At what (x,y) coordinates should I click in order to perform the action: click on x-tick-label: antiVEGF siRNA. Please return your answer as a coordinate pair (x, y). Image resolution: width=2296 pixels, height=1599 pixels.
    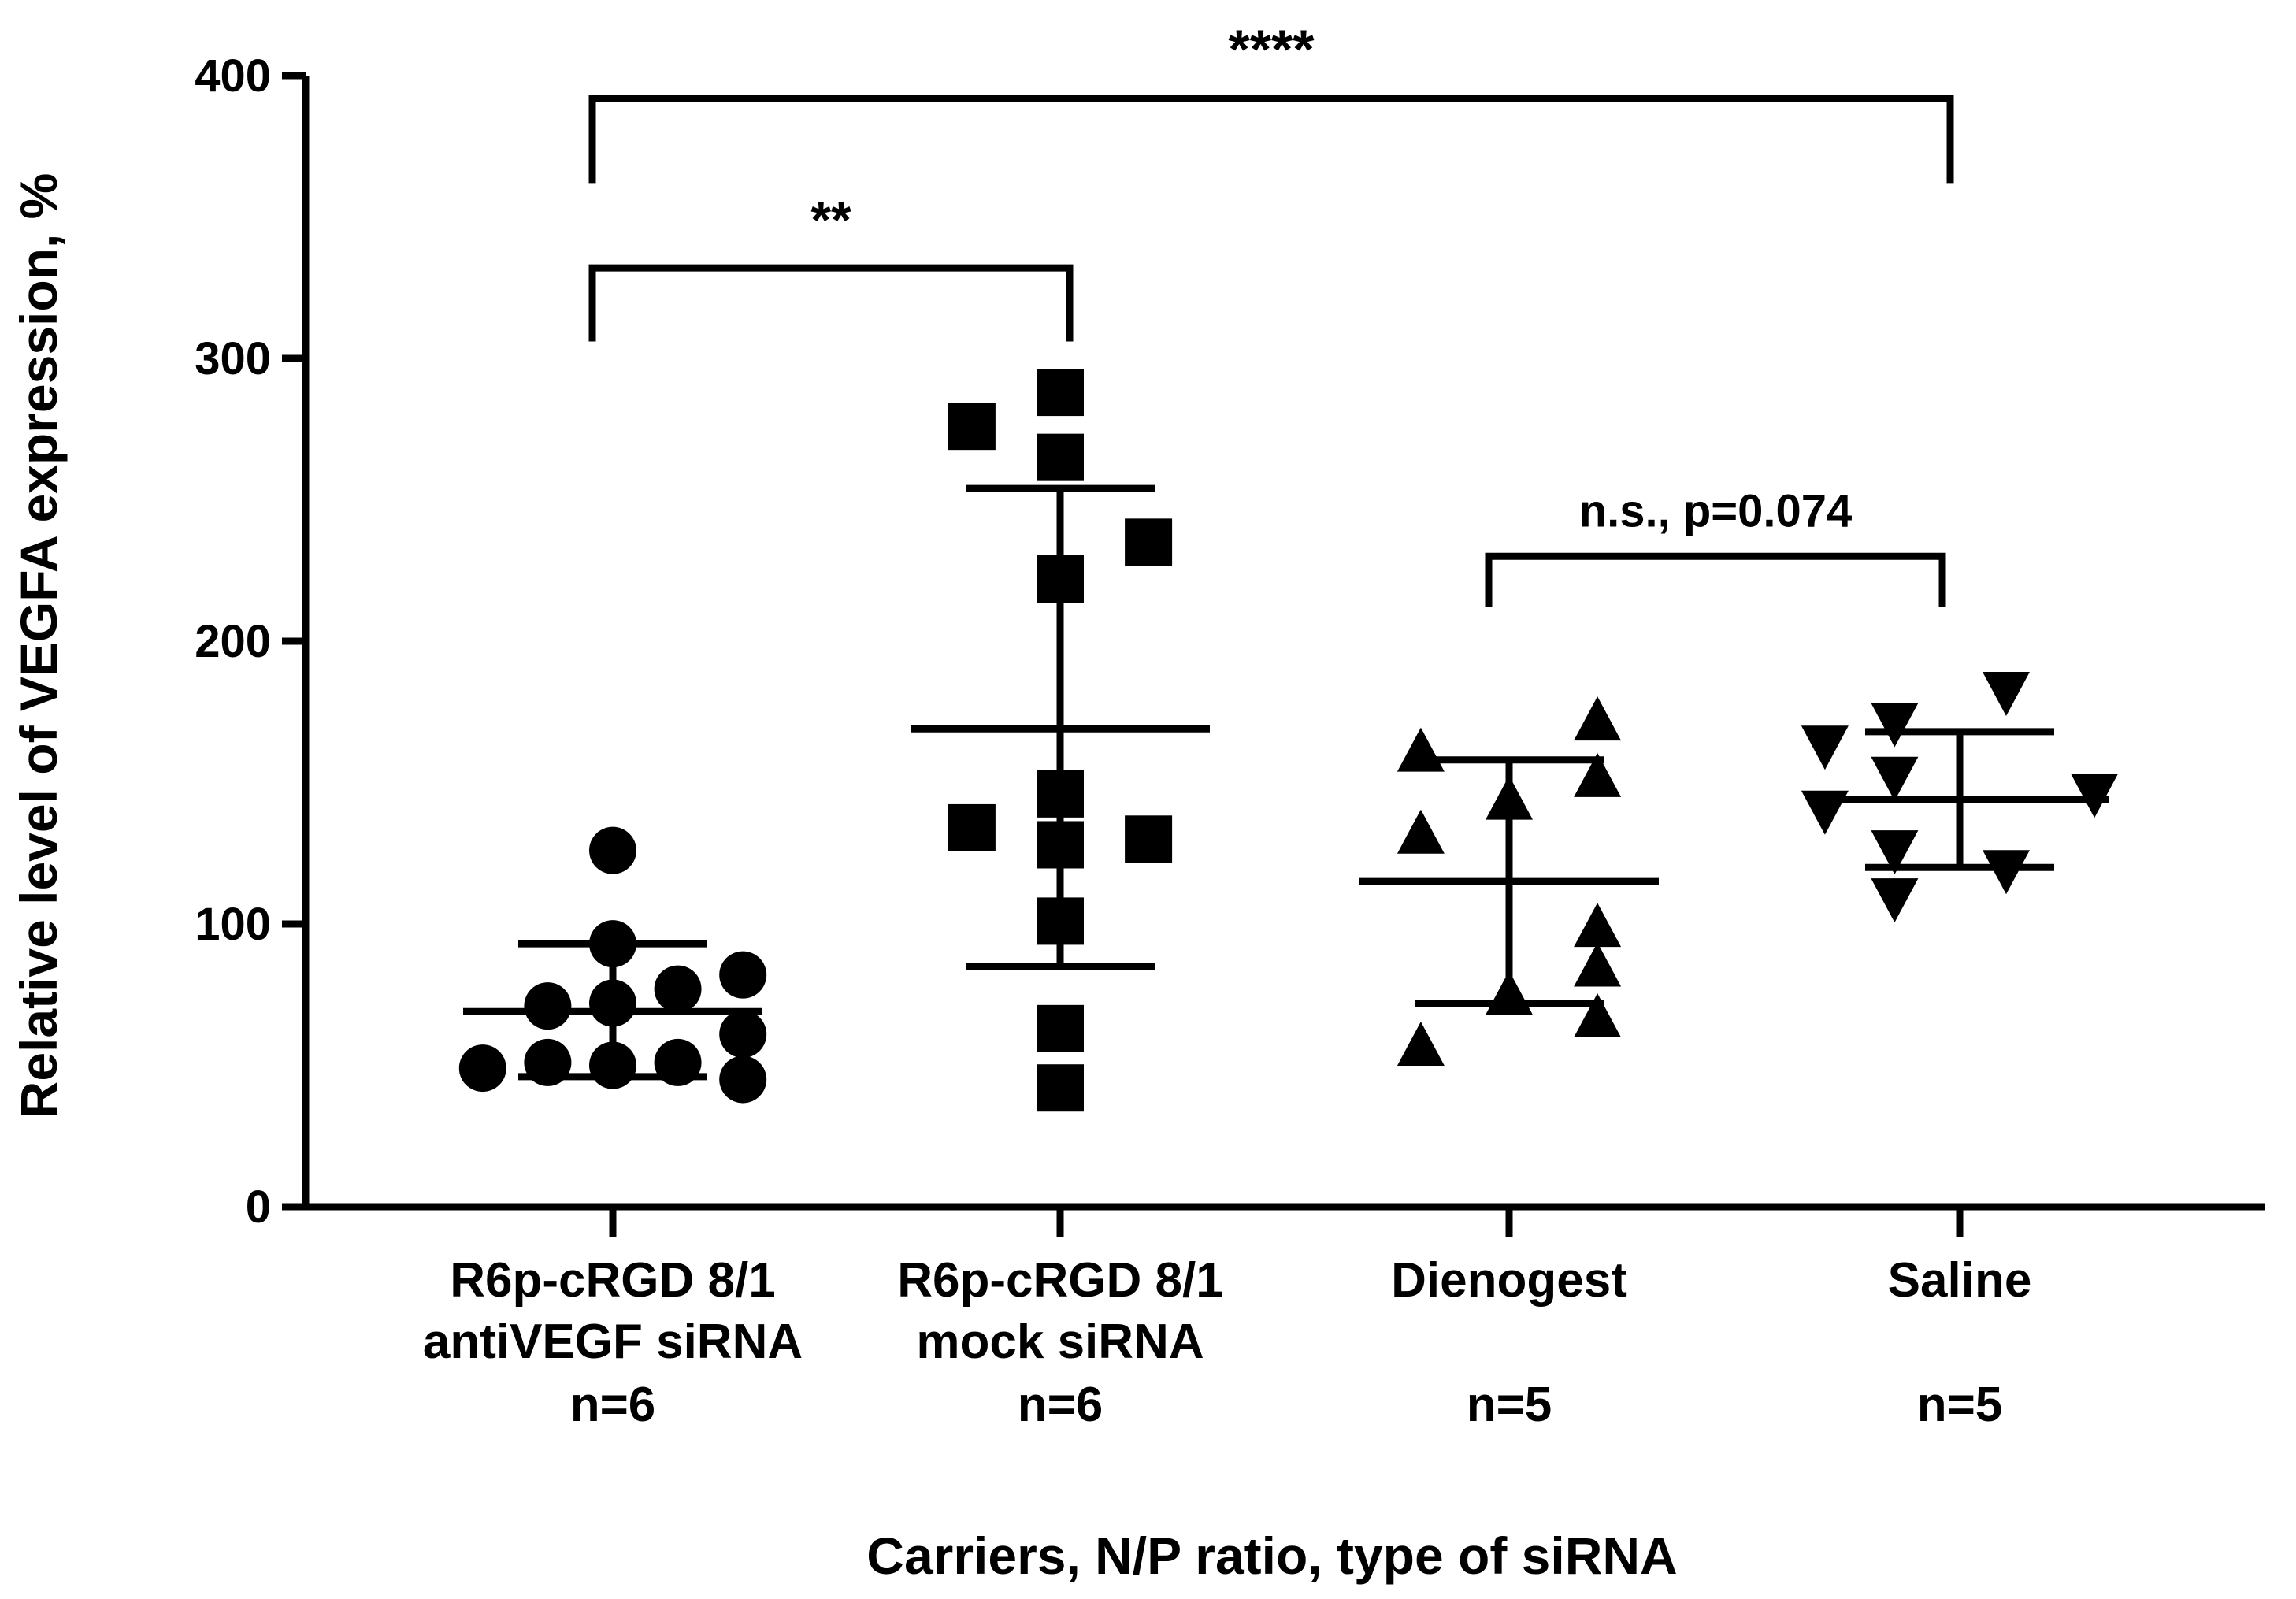
    Looking at the image, I should click on (613, 1342).